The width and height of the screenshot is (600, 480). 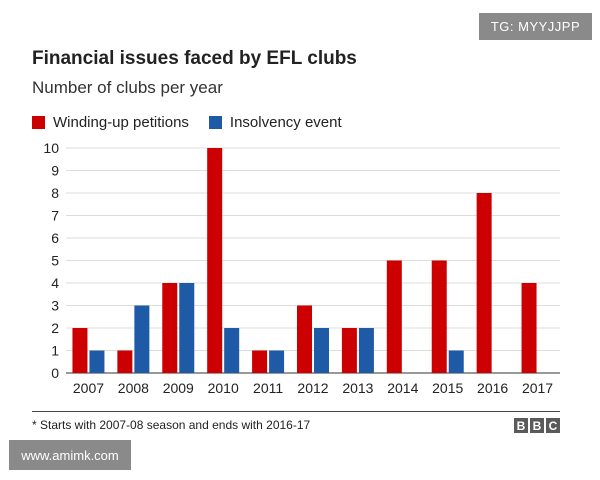 I want to click on legend-label-winding: Winding-up petitions, so click(x=121, y=122).